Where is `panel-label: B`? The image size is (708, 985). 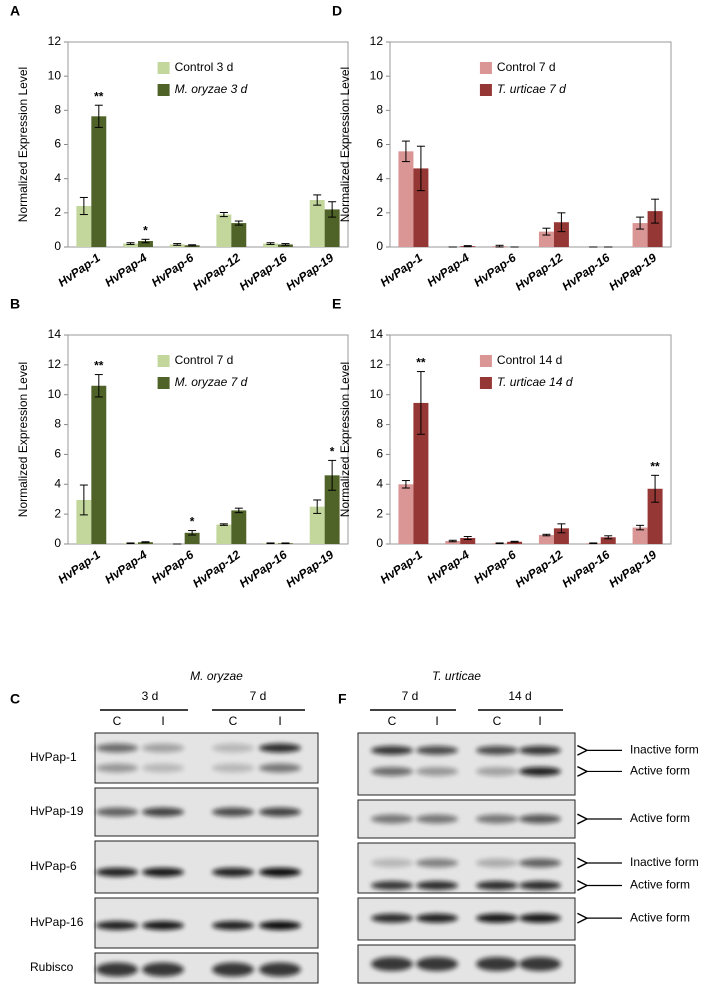 panel-label: B is located at coordinates (15, 304).